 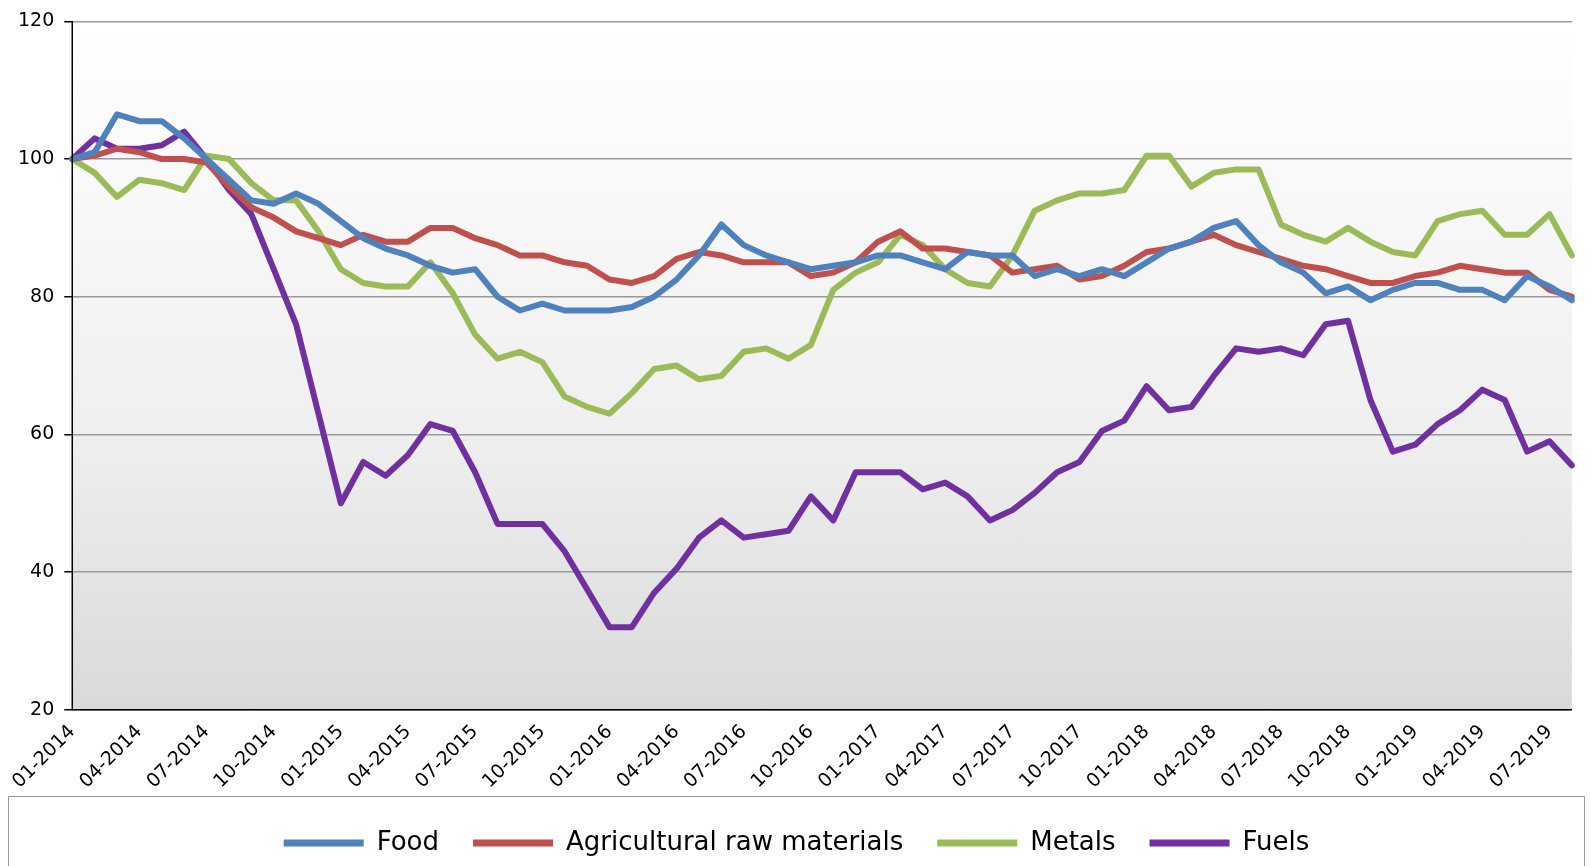 I want to click on legend-label: Food, so click(x=408, y=840).